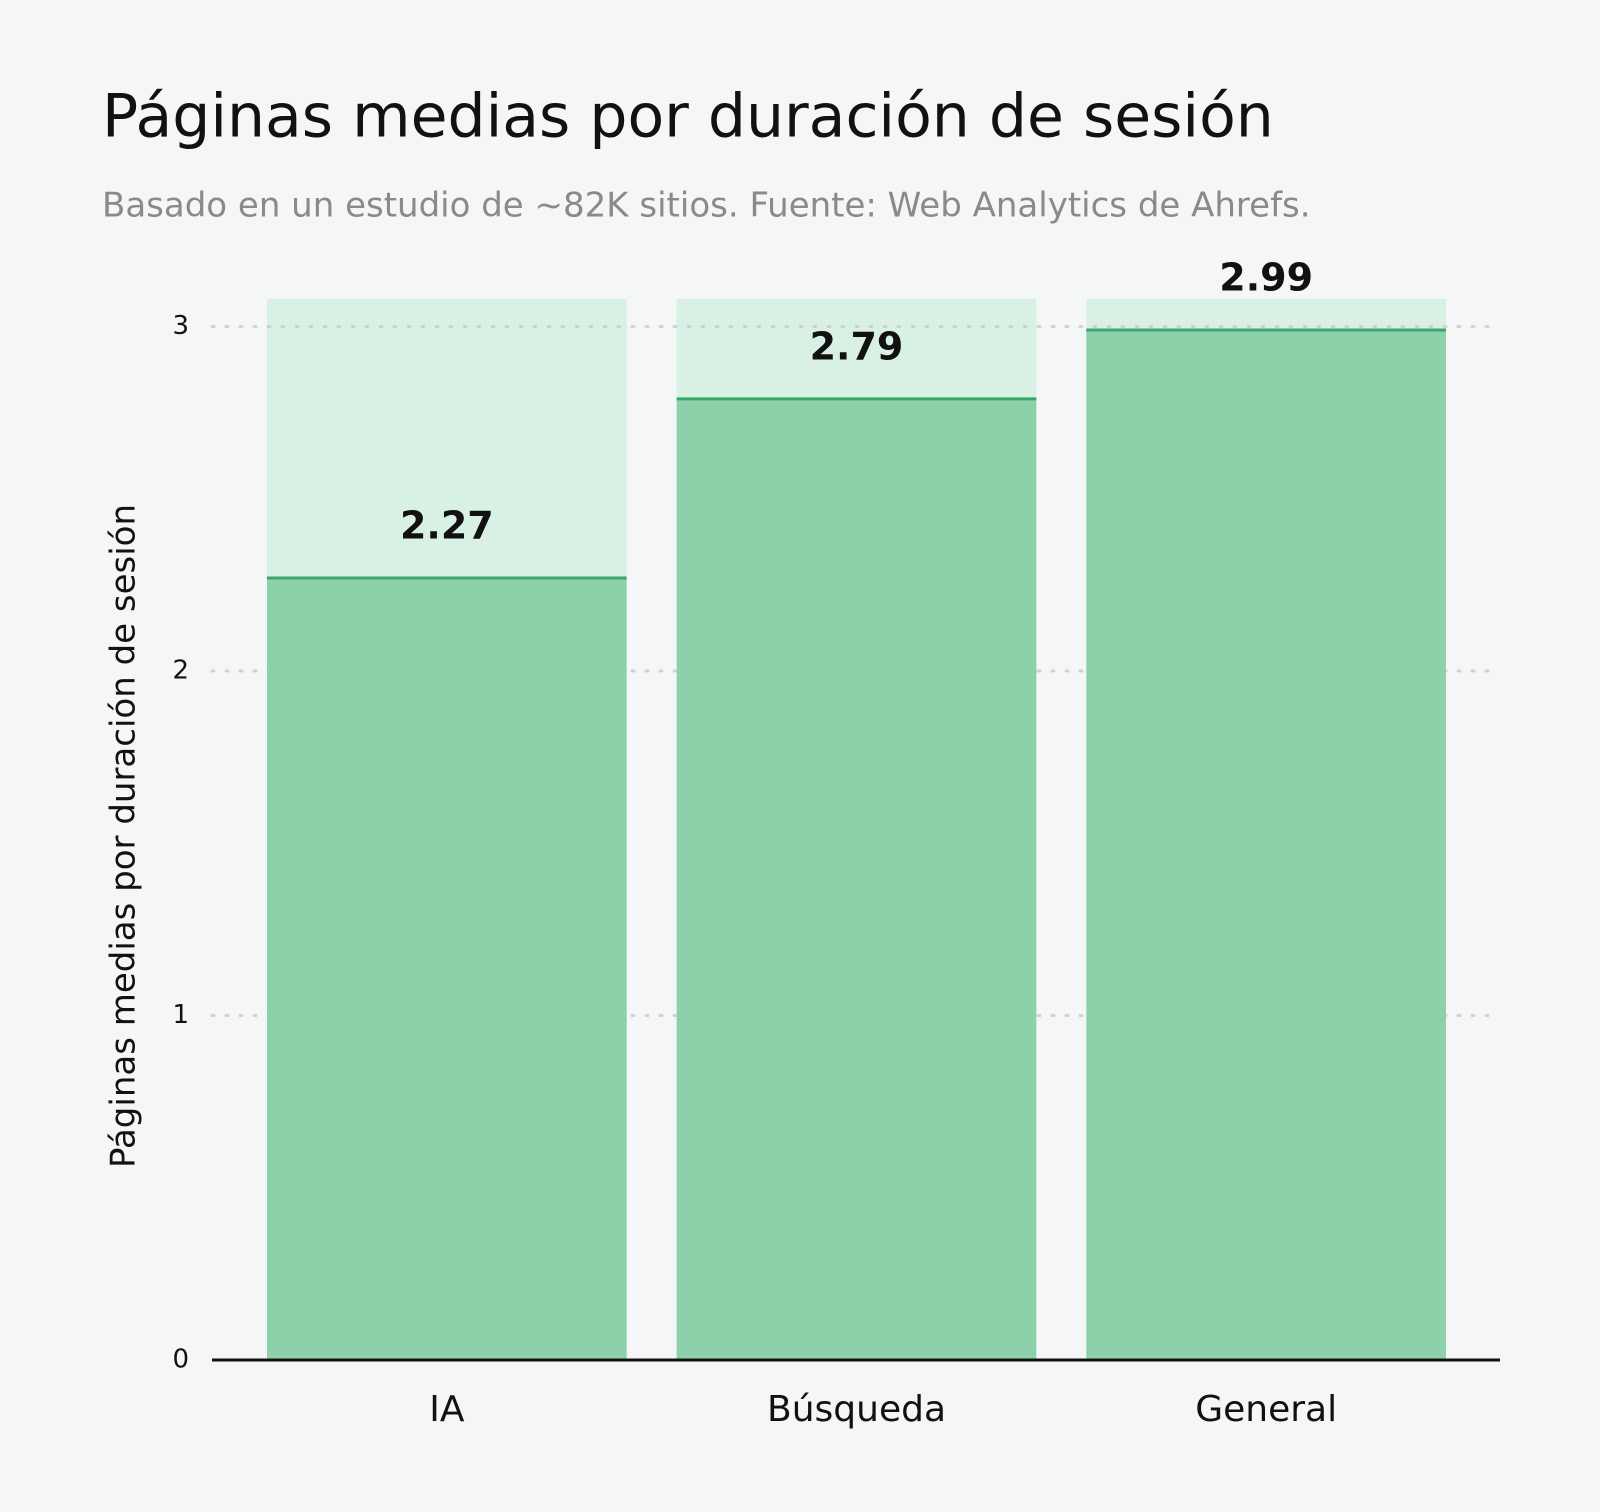 This screenshot has width=1600, height=1512. Describe the element at coordinates (1266, 278) in the screenshot. I see `value-label: 2.99` at that location.